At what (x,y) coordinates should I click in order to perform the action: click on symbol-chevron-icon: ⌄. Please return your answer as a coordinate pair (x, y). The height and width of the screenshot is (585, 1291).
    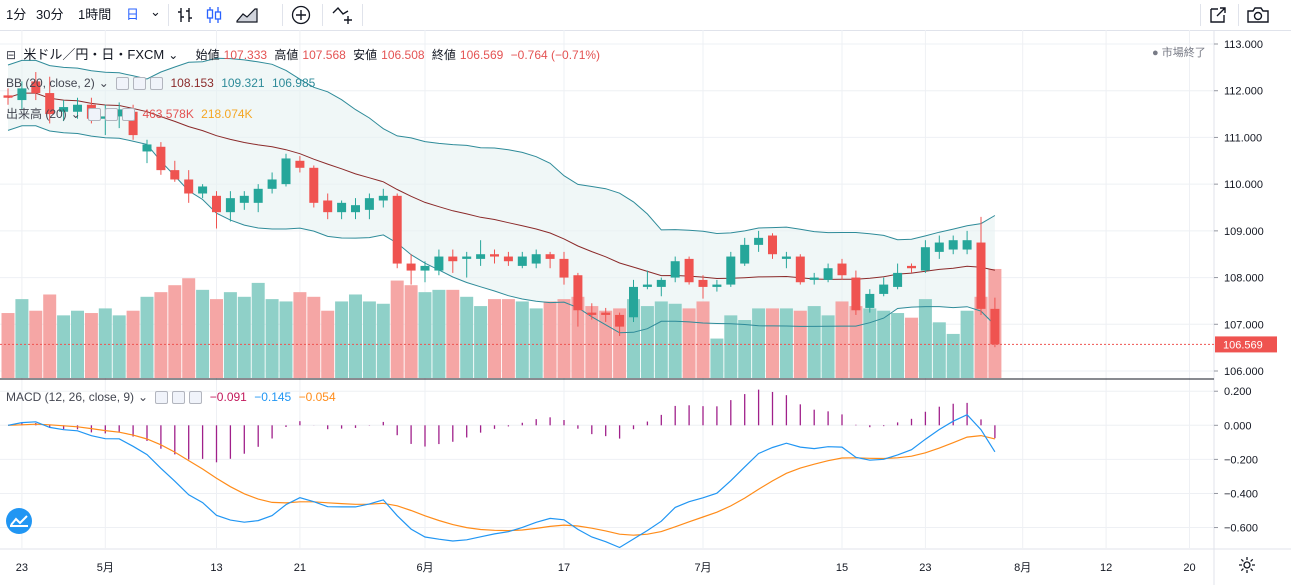
    Looking at the image, I should click on (173, 55).